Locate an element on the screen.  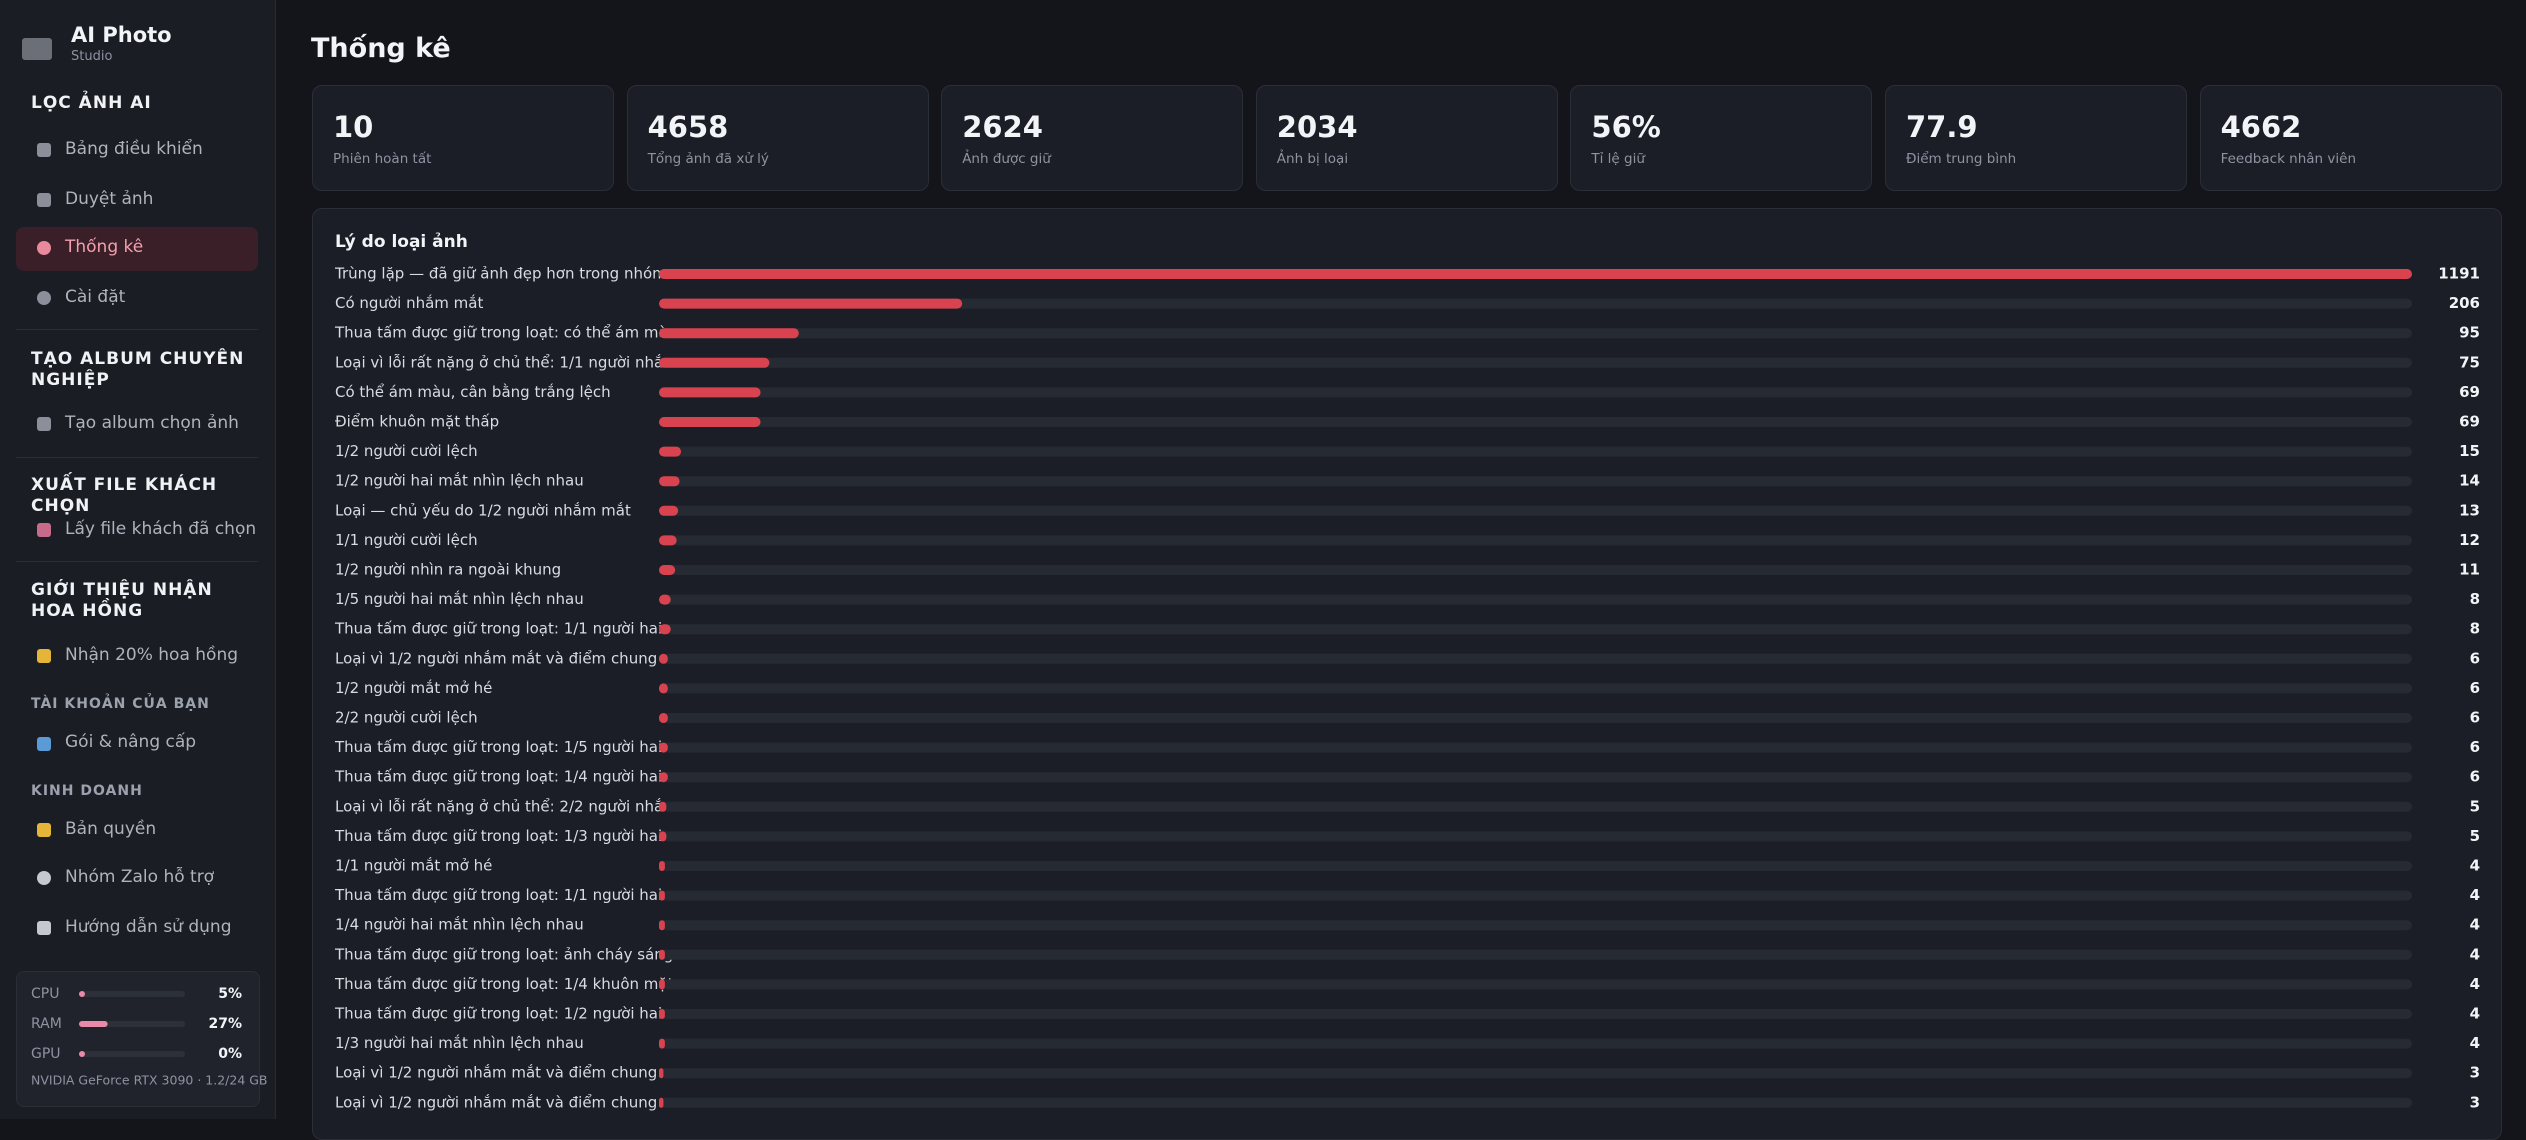
nav-item: Bảng điều khiển is located at coordinates (134, 149).